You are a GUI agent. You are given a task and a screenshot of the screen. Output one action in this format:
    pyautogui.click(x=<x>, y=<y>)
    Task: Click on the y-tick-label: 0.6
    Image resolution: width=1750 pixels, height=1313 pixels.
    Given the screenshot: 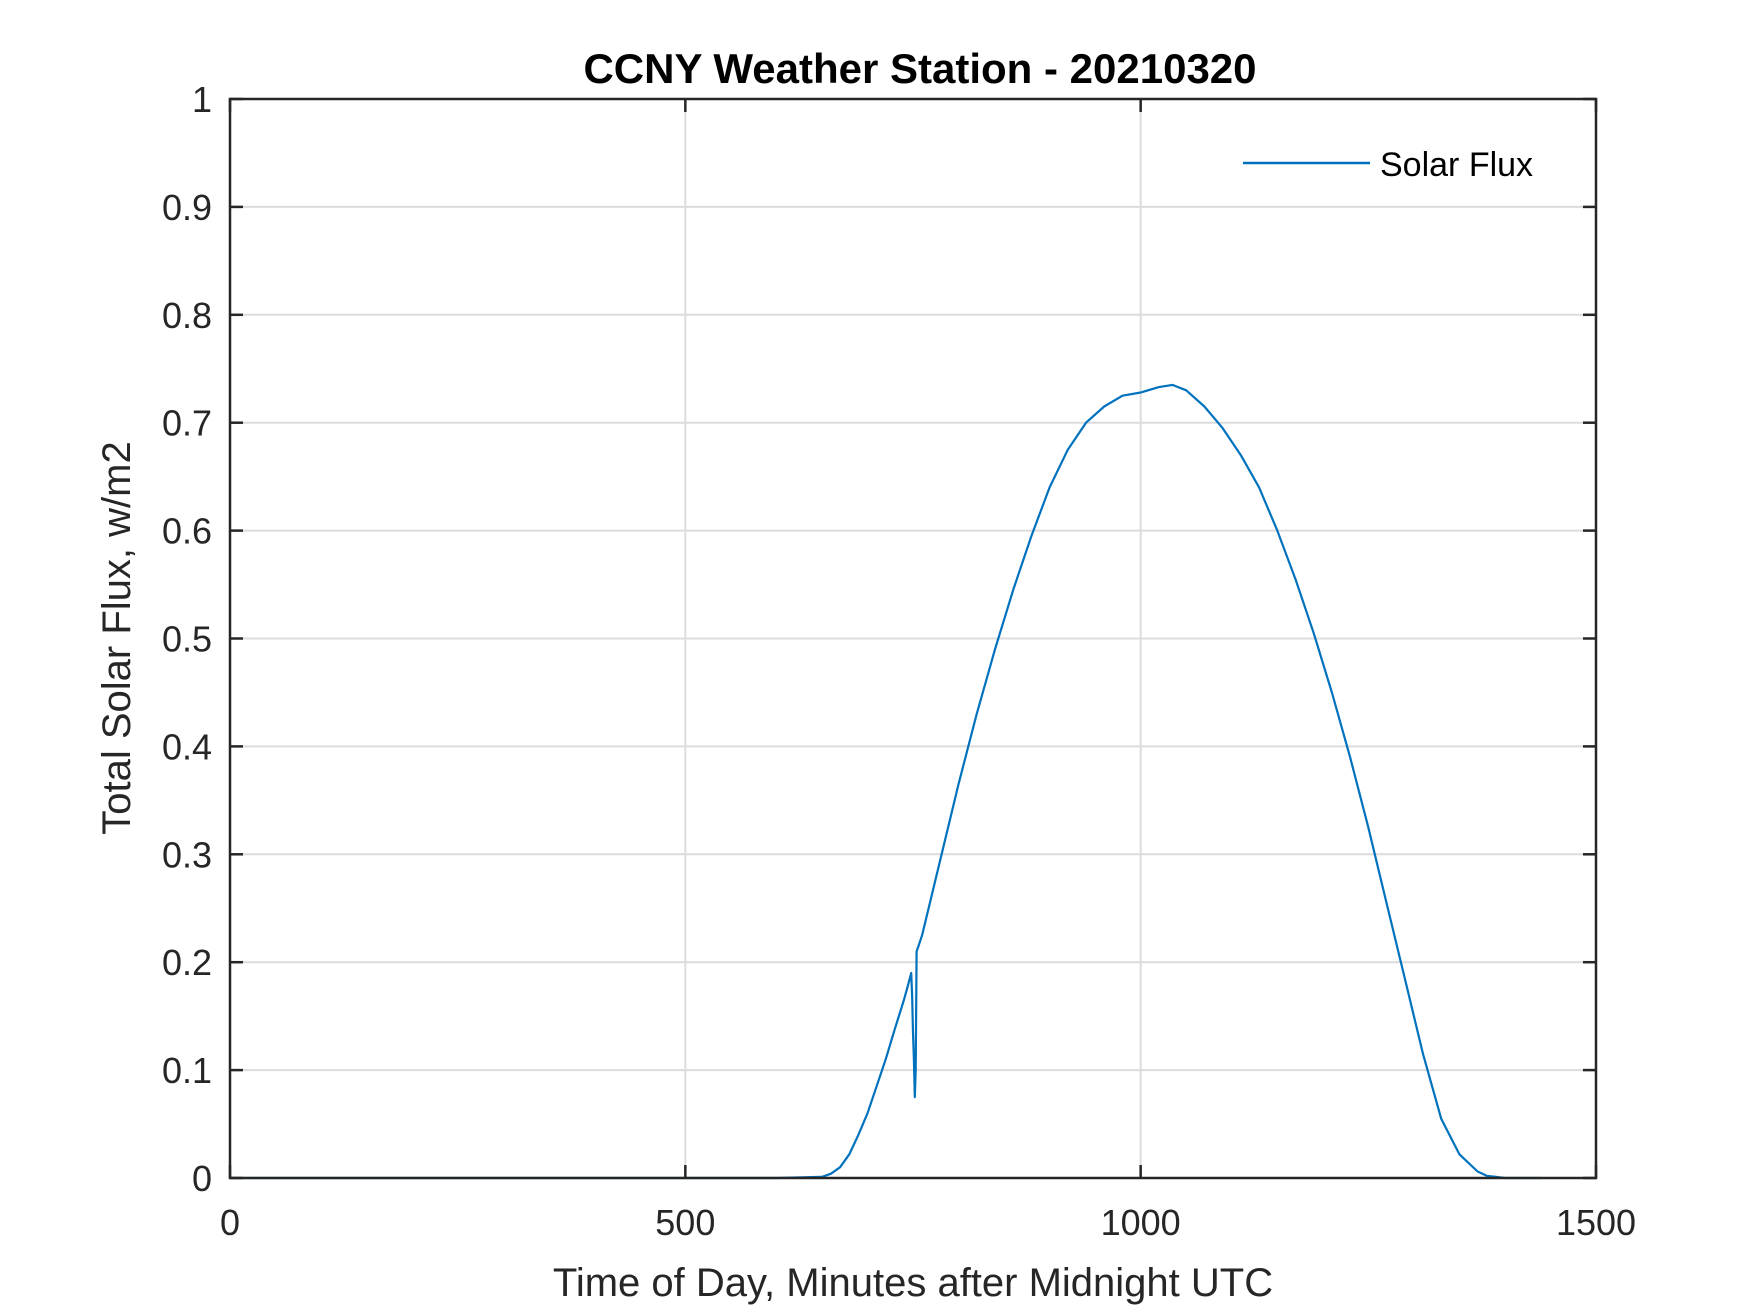 What is the action you would take?
    pyautogui.click(x=187, y=531)
    